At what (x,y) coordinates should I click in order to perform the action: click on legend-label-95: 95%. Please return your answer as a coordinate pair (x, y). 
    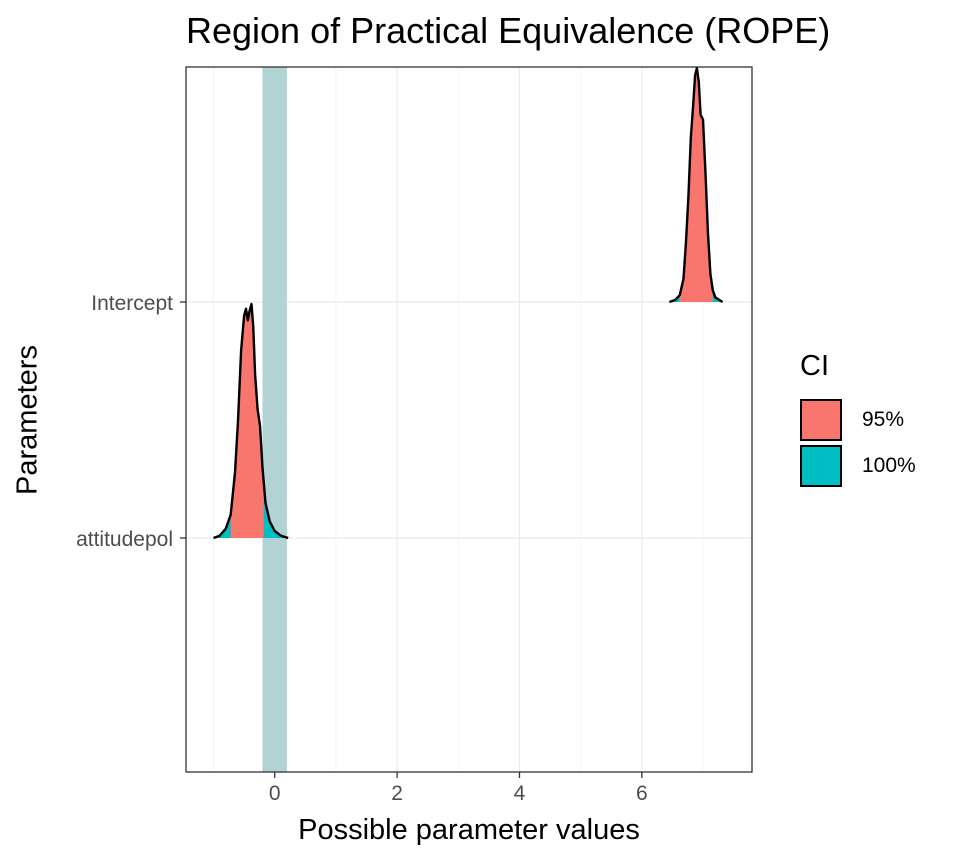
    Looking at the image, I should click on (883, 419).